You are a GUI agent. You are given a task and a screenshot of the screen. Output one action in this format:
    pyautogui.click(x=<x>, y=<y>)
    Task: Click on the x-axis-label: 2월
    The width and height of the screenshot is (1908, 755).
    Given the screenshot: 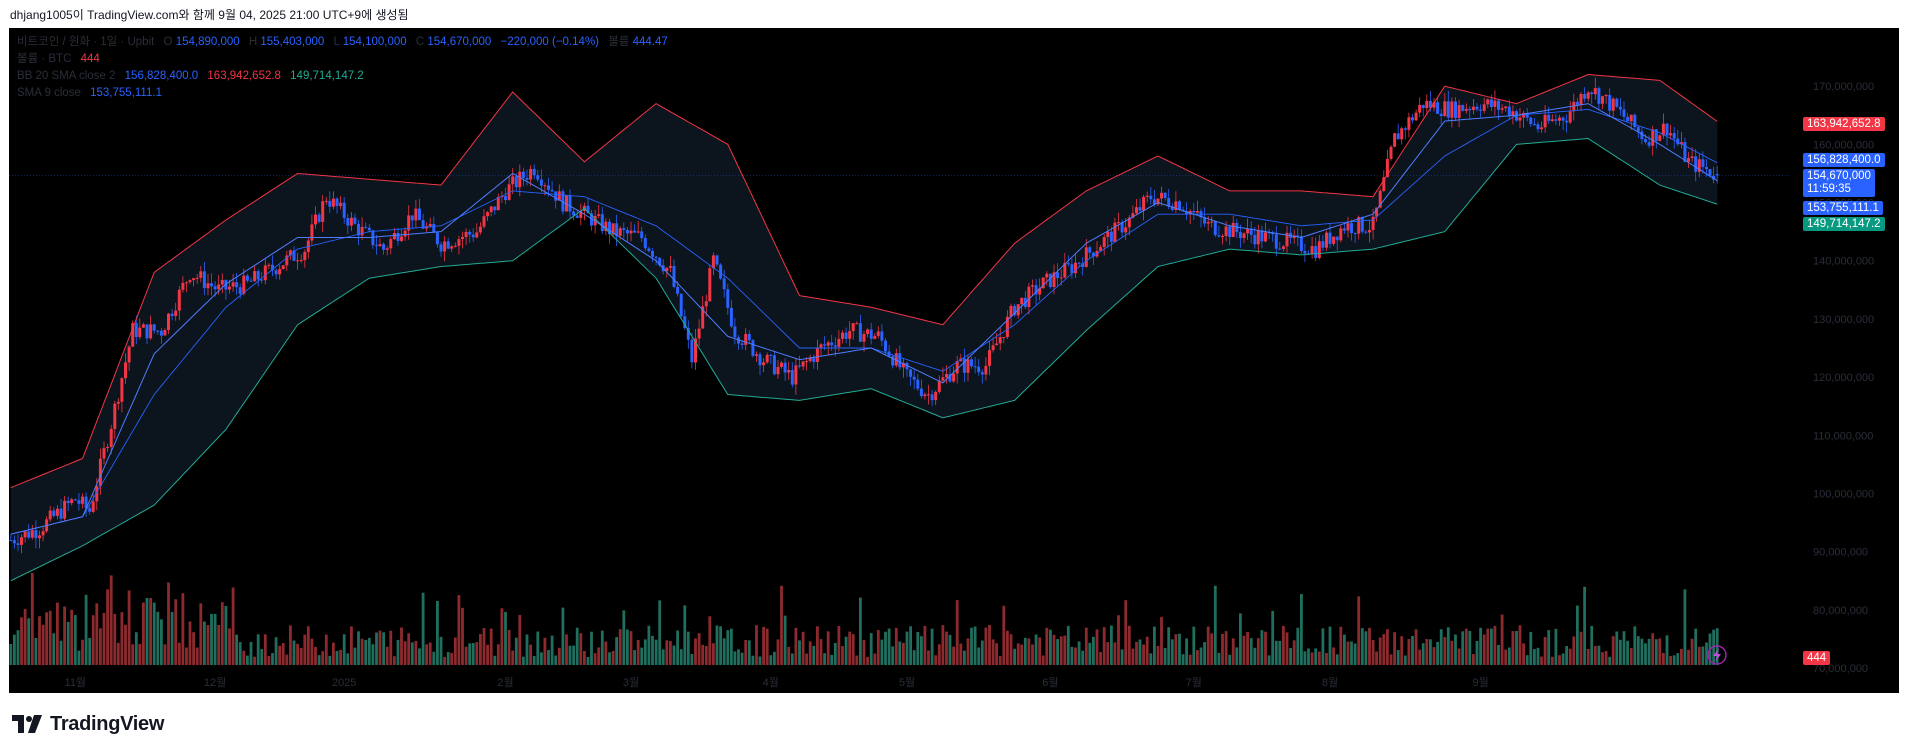 What is the action you would take?
    pyautogui.click(x=505, y=682)
    